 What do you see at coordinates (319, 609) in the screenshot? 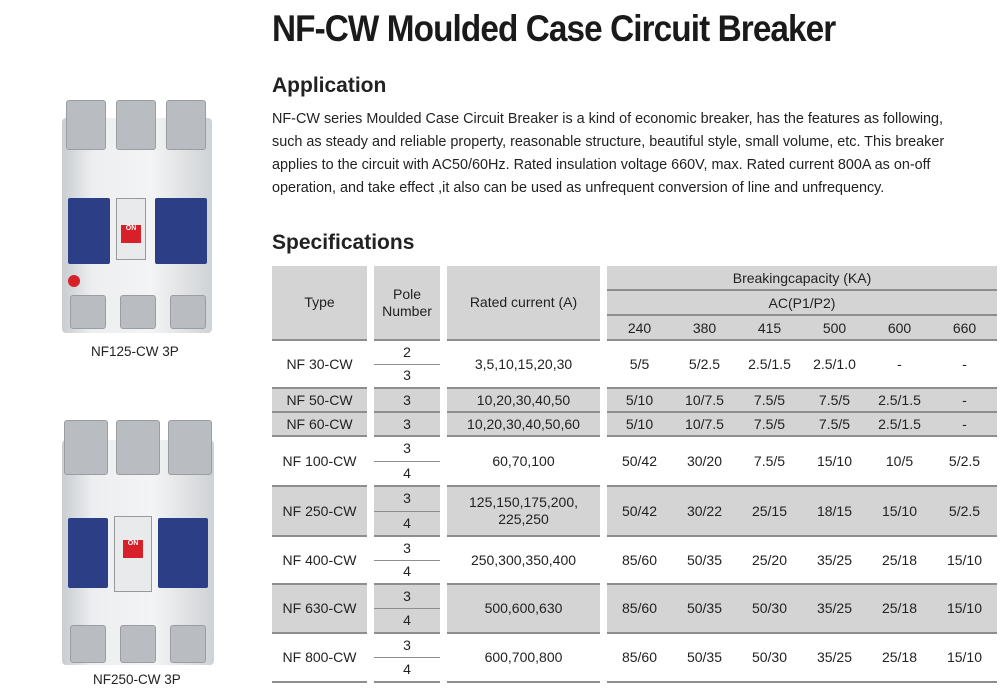
I see `type-cell: NF 630-CW` at bounding box center [319, 609].